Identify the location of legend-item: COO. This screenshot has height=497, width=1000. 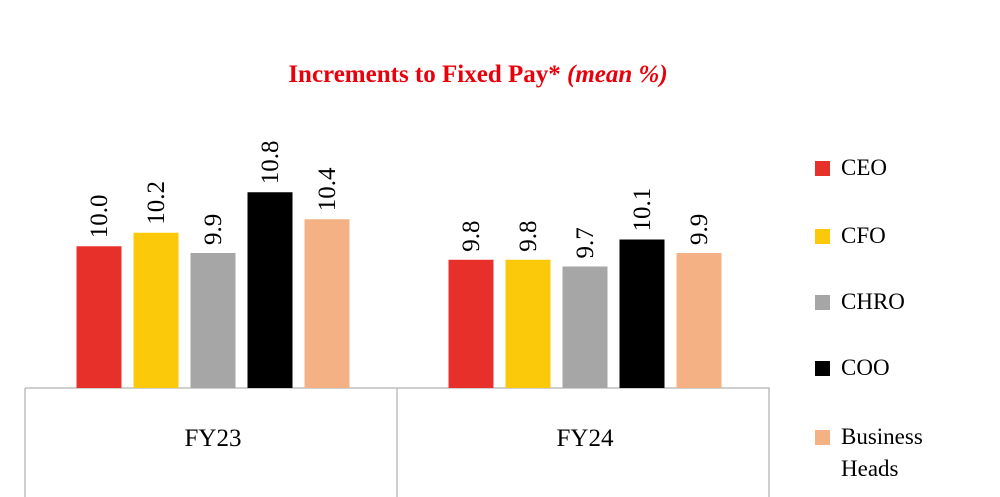
(890, 368).